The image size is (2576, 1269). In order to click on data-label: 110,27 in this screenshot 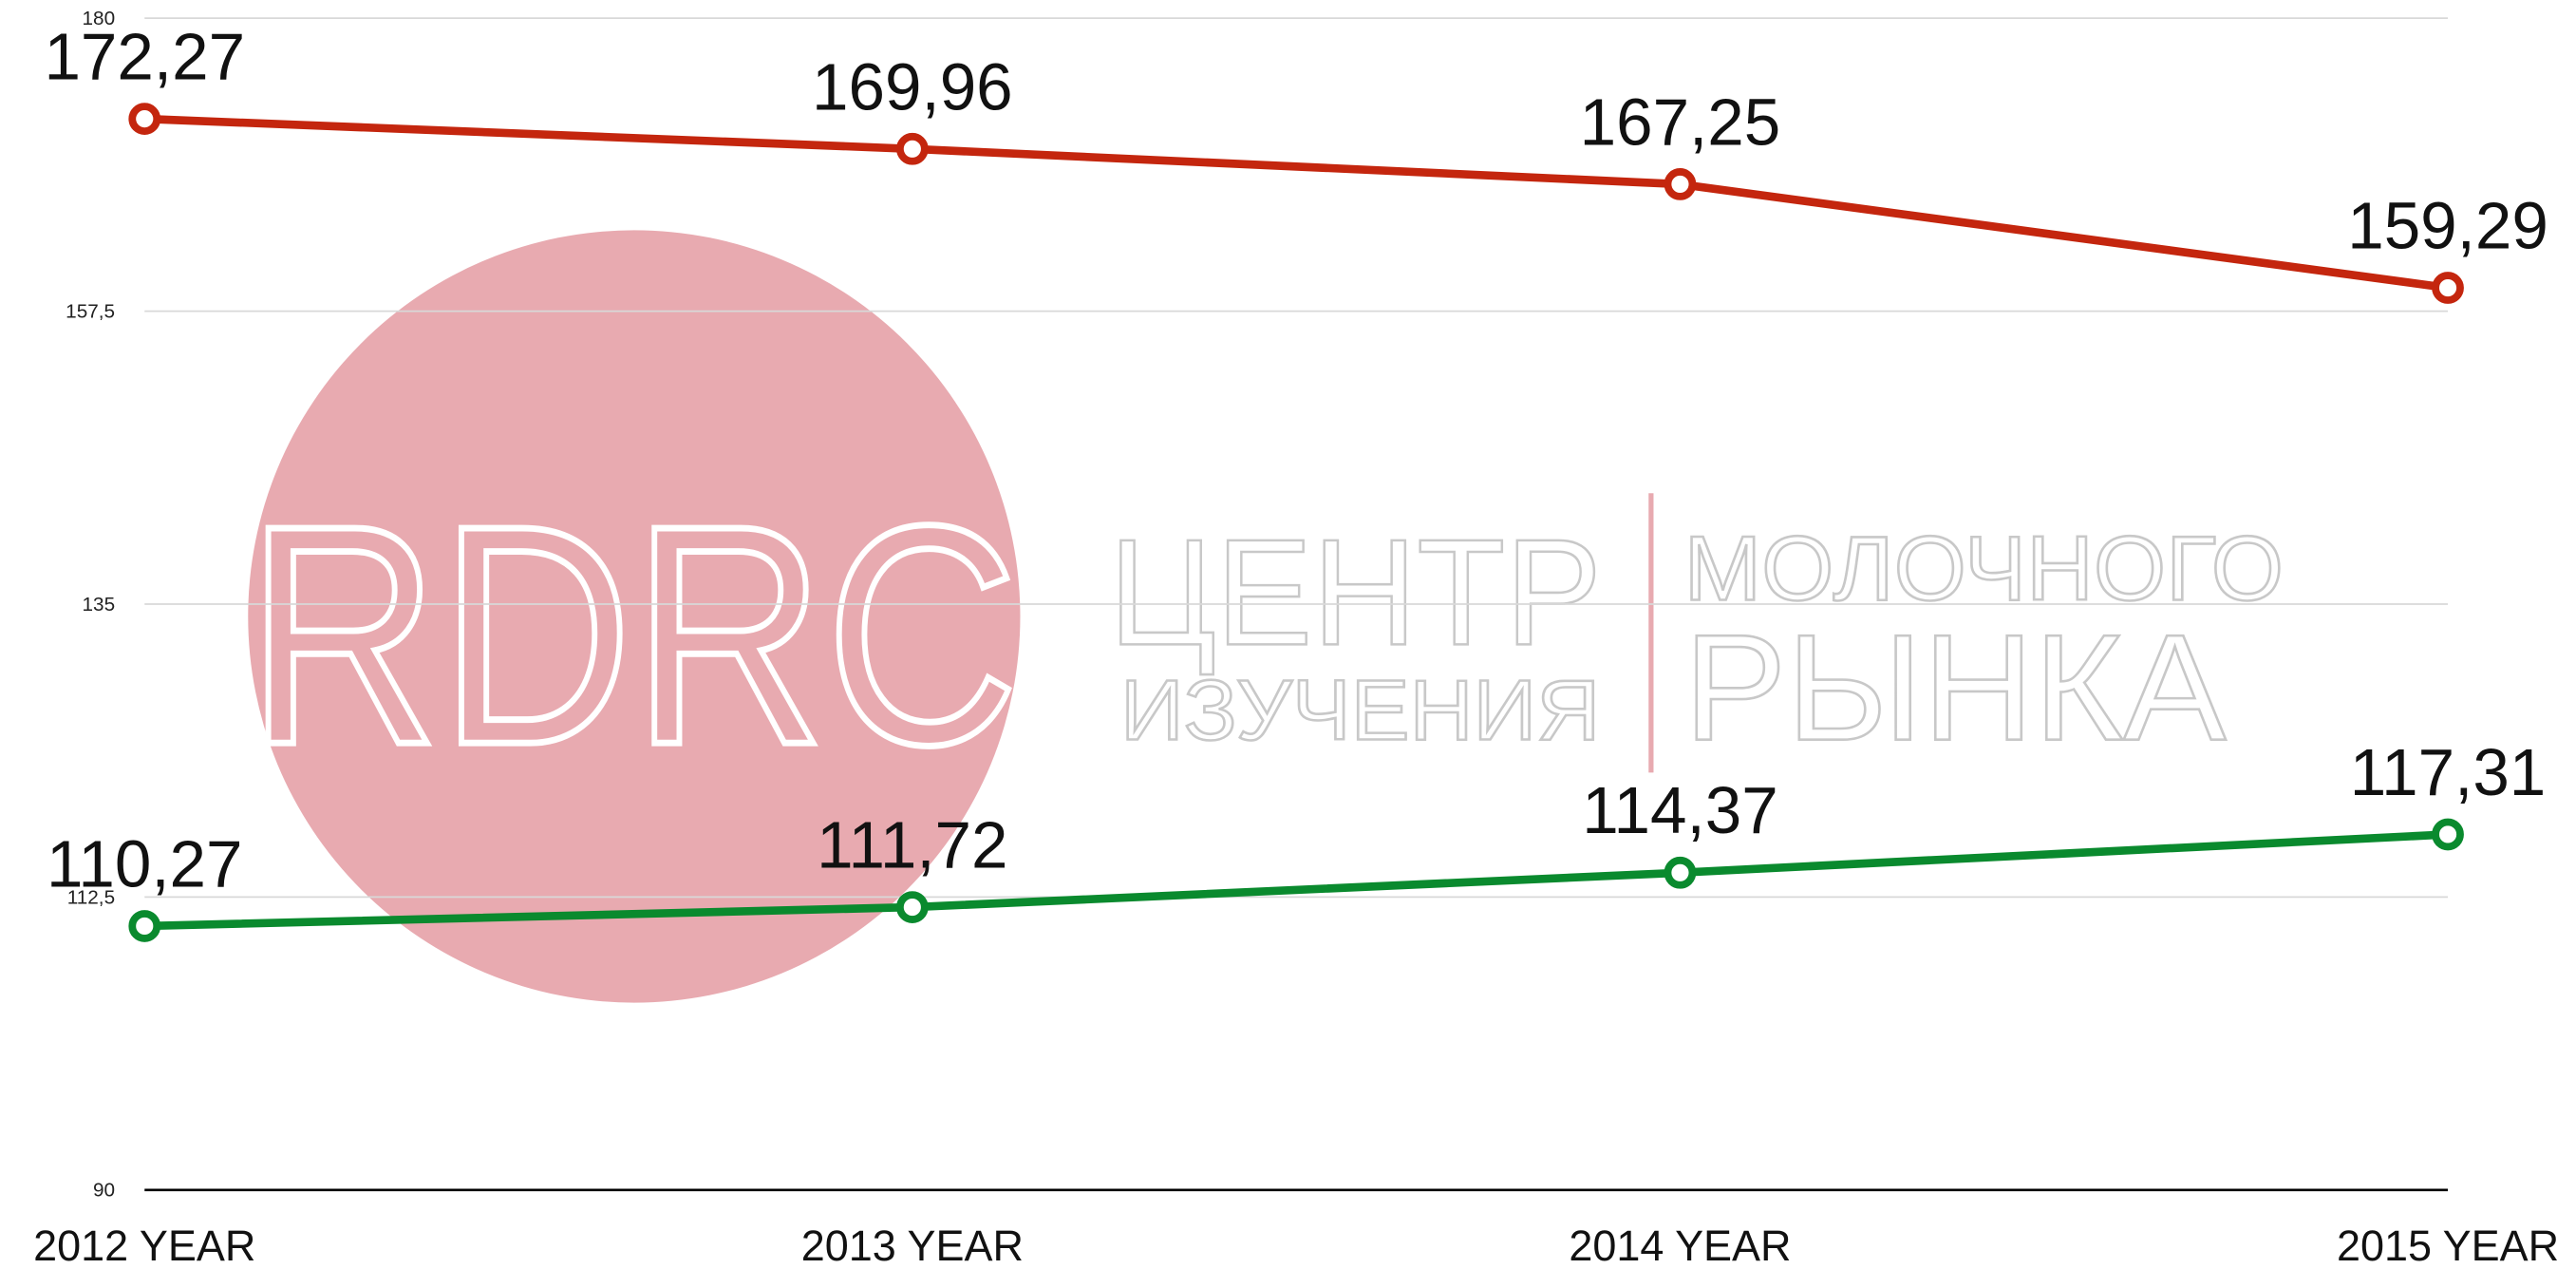, I will do `click(144, 863)`.